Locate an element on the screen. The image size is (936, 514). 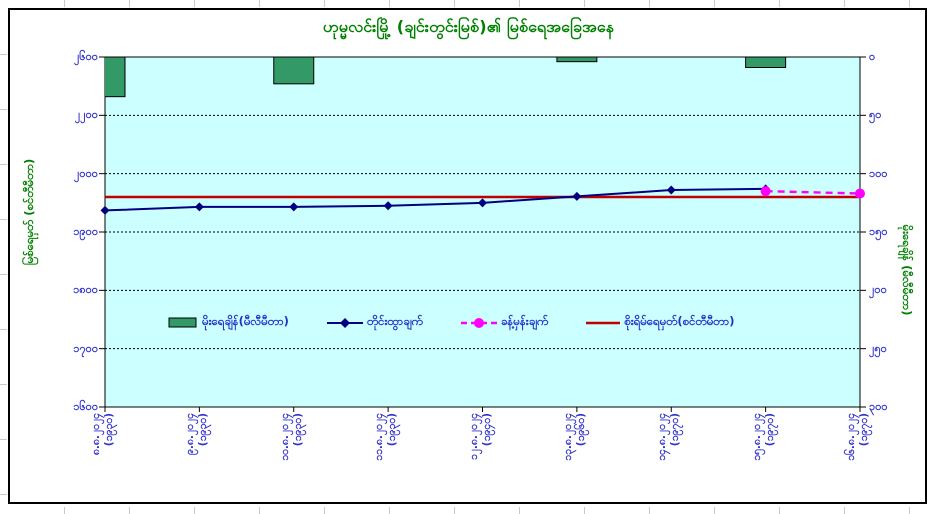
excel-row-gridlines-left is located at coordinates (3, 256).